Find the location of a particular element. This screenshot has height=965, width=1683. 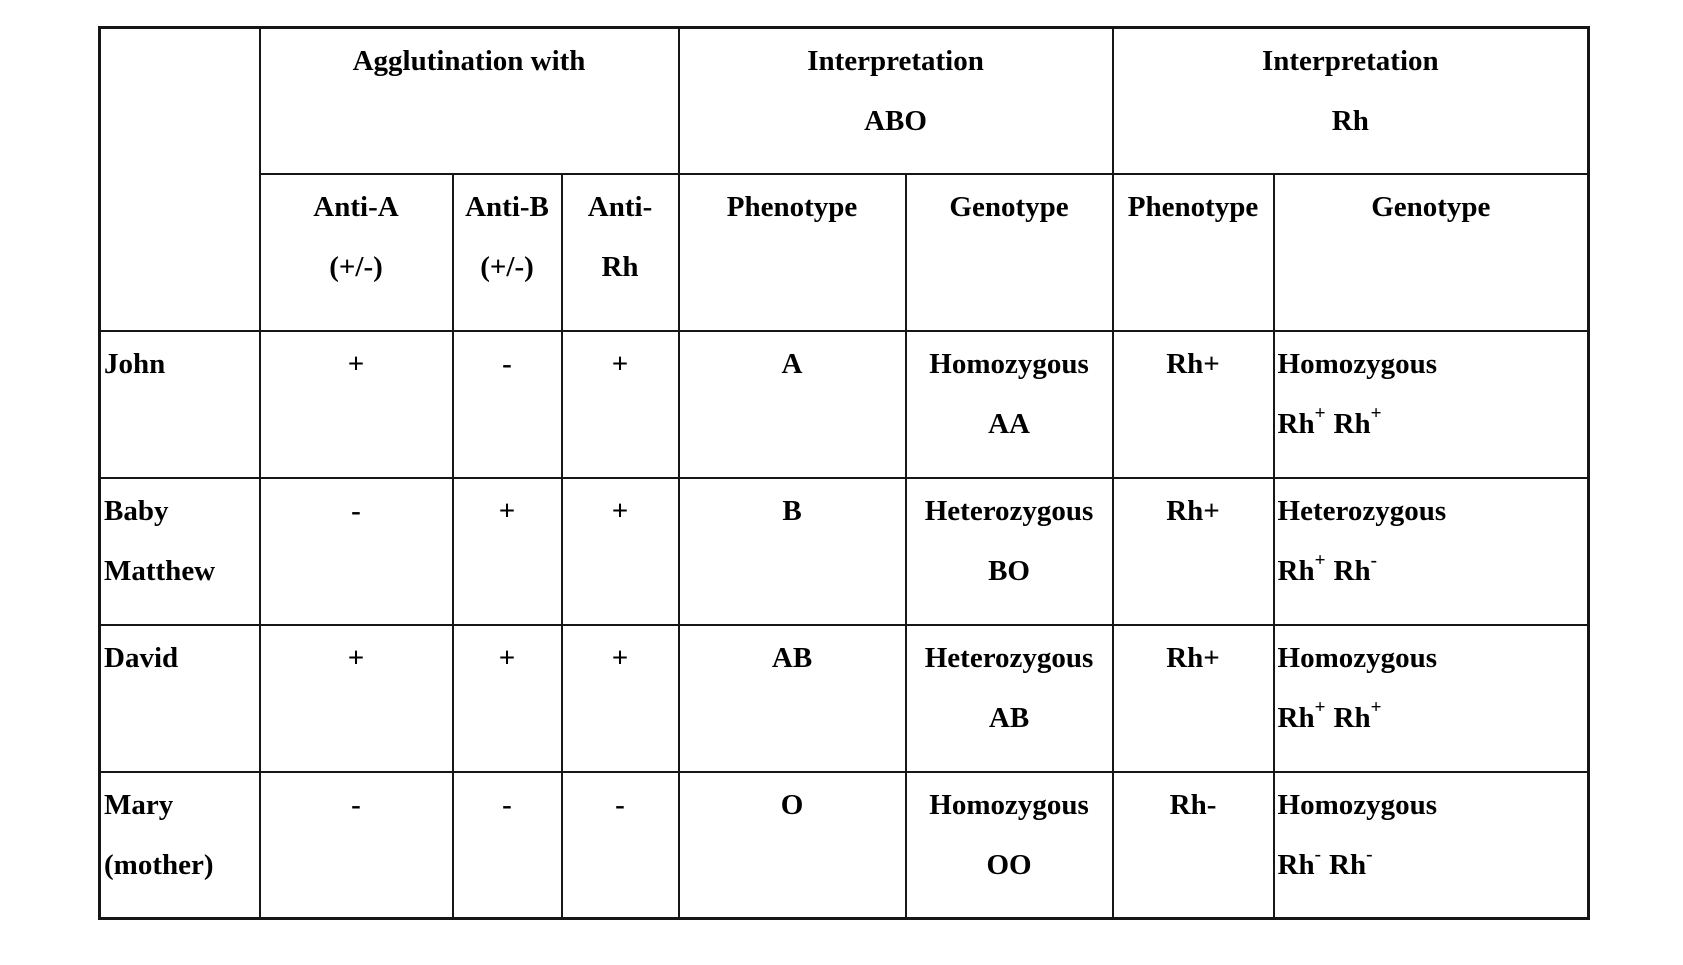

abo-phenotype-value: A is located at coordinates (792, 404).